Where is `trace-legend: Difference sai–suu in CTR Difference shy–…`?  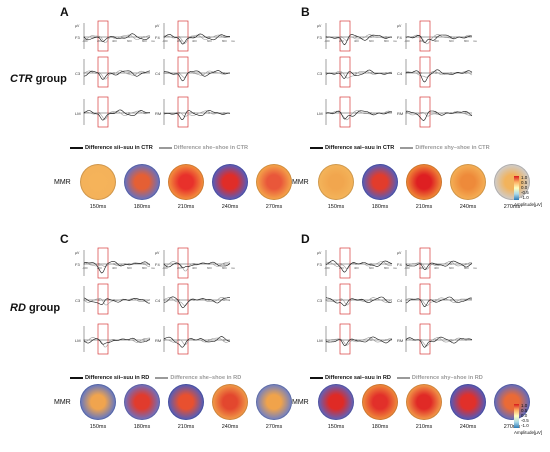 trace-legend: Difference sai–suu in CTR Difference shy–… is located at coordinates (400, 148).